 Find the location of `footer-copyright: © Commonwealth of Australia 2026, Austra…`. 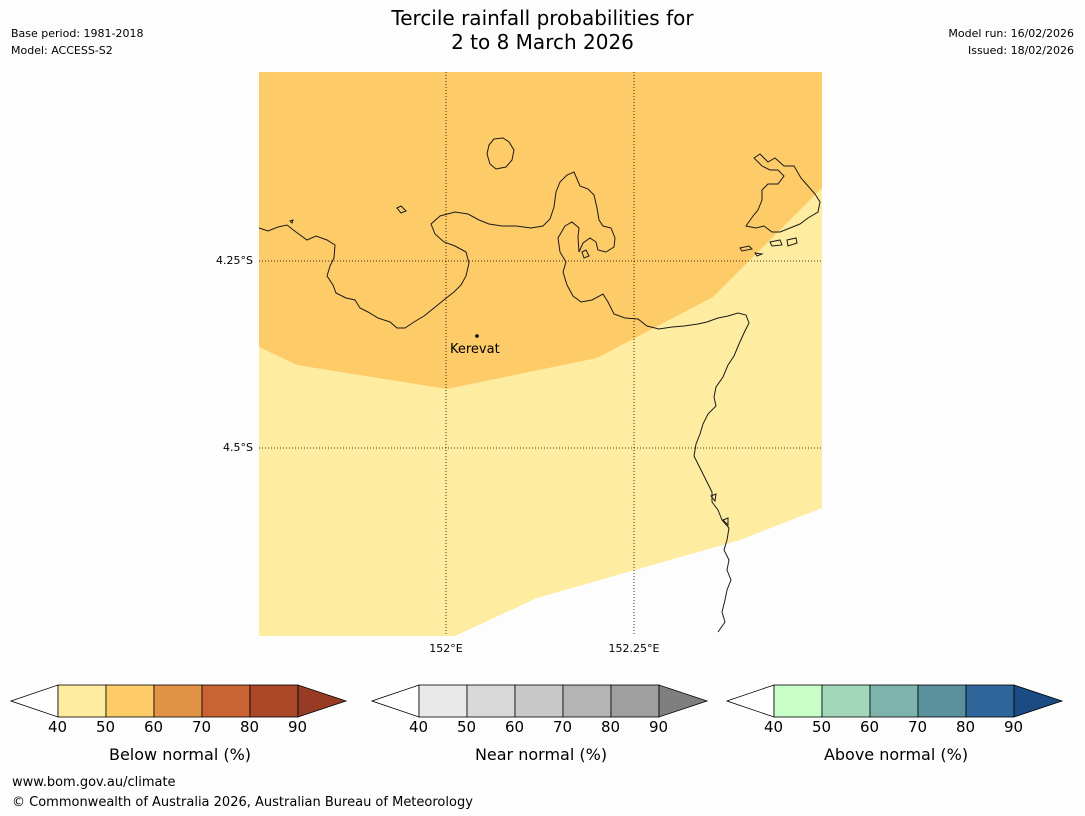

footer-copyright: © Commonwealth of Australia 2026, Austra… is located at coordinates (242, 802).